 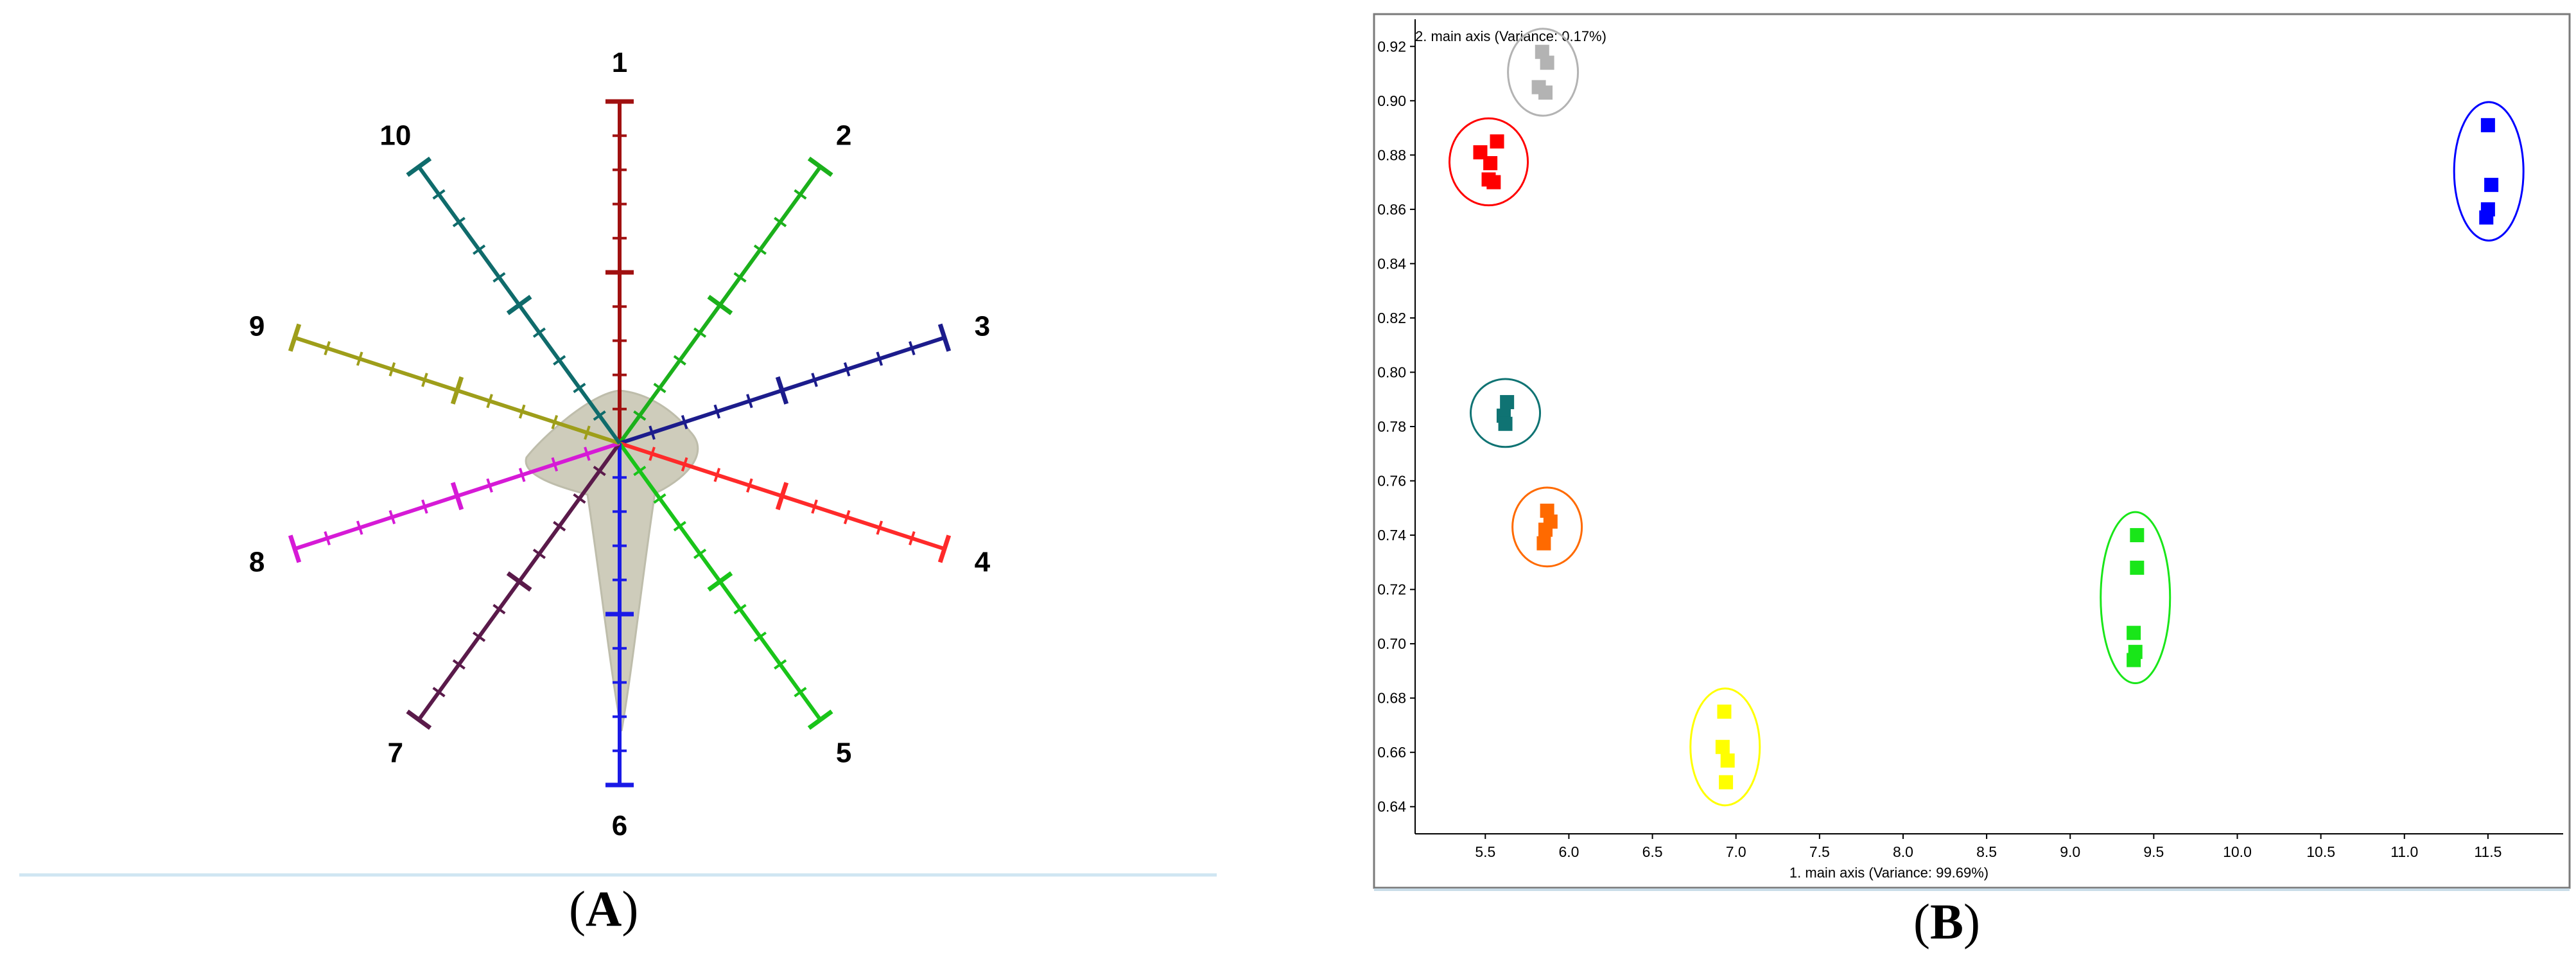 What do you see at coordinates (1819, 851) in the screenshot?
I see `x-tick-label: 7.5` at bounding box center [1819, 851].